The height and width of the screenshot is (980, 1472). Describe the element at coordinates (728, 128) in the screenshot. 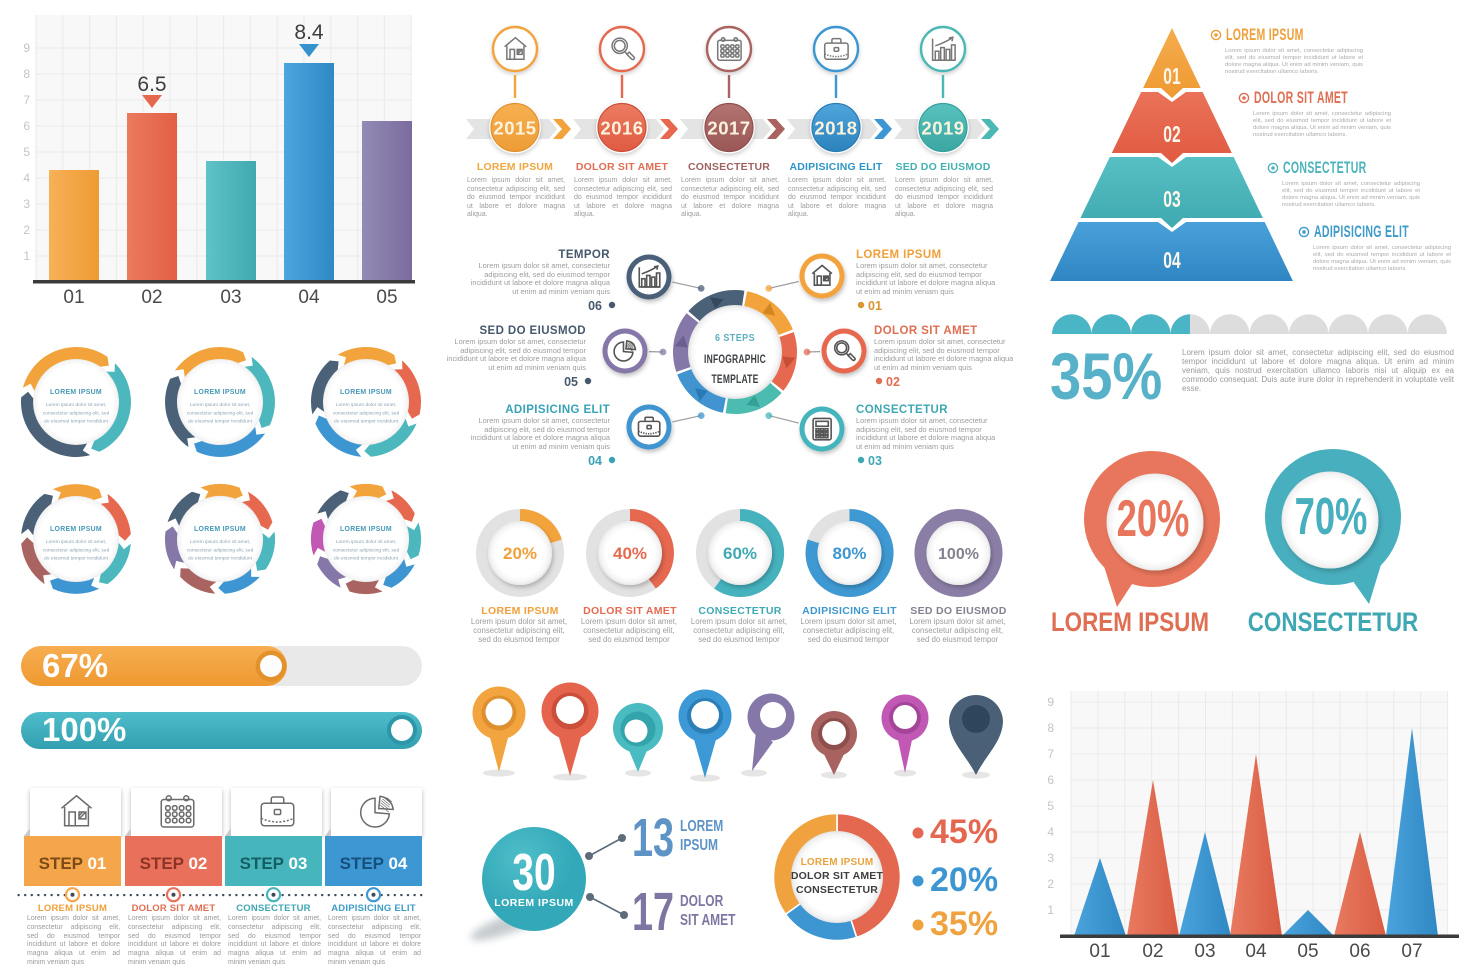

I see `svg-text: 2017` at that location.